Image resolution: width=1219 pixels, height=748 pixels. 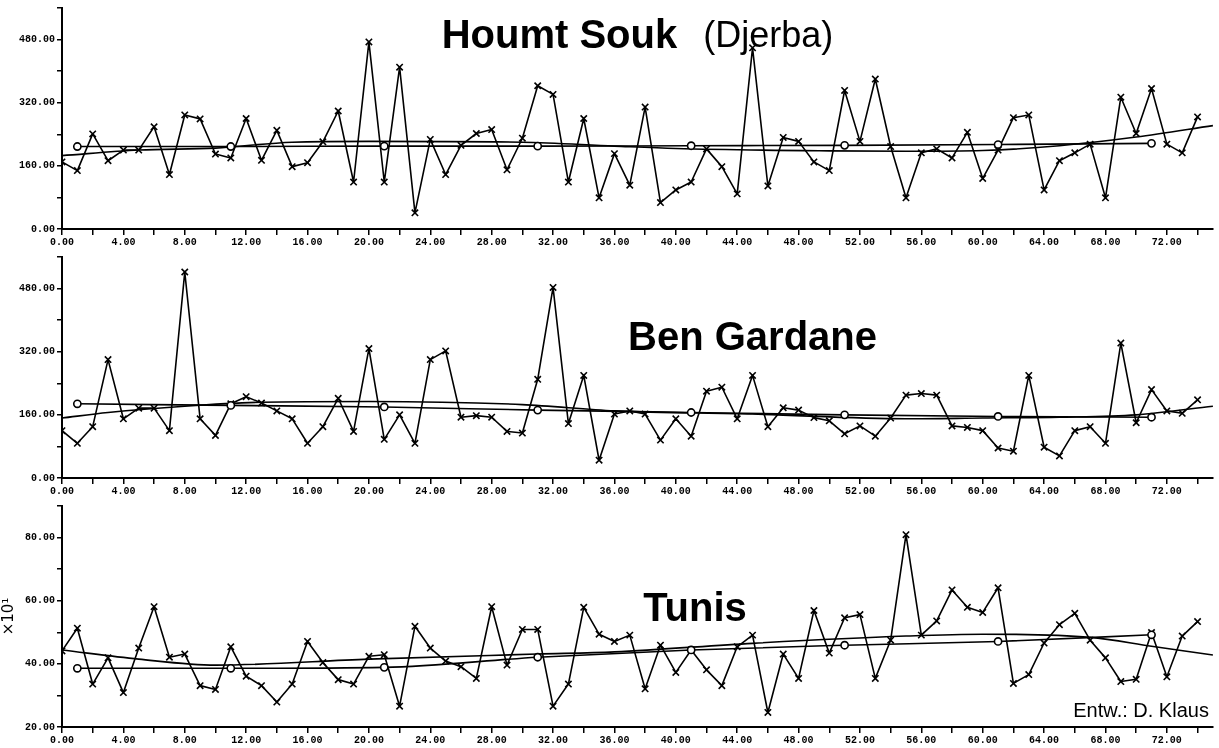 I want to click on chart-title: Houmt Souk, so click(x=559, y=33).